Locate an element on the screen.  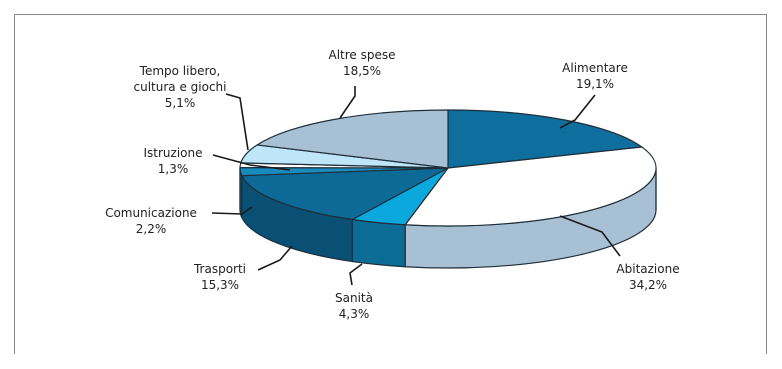
pie-slice-alimentare is located at coordinates (545, 139).